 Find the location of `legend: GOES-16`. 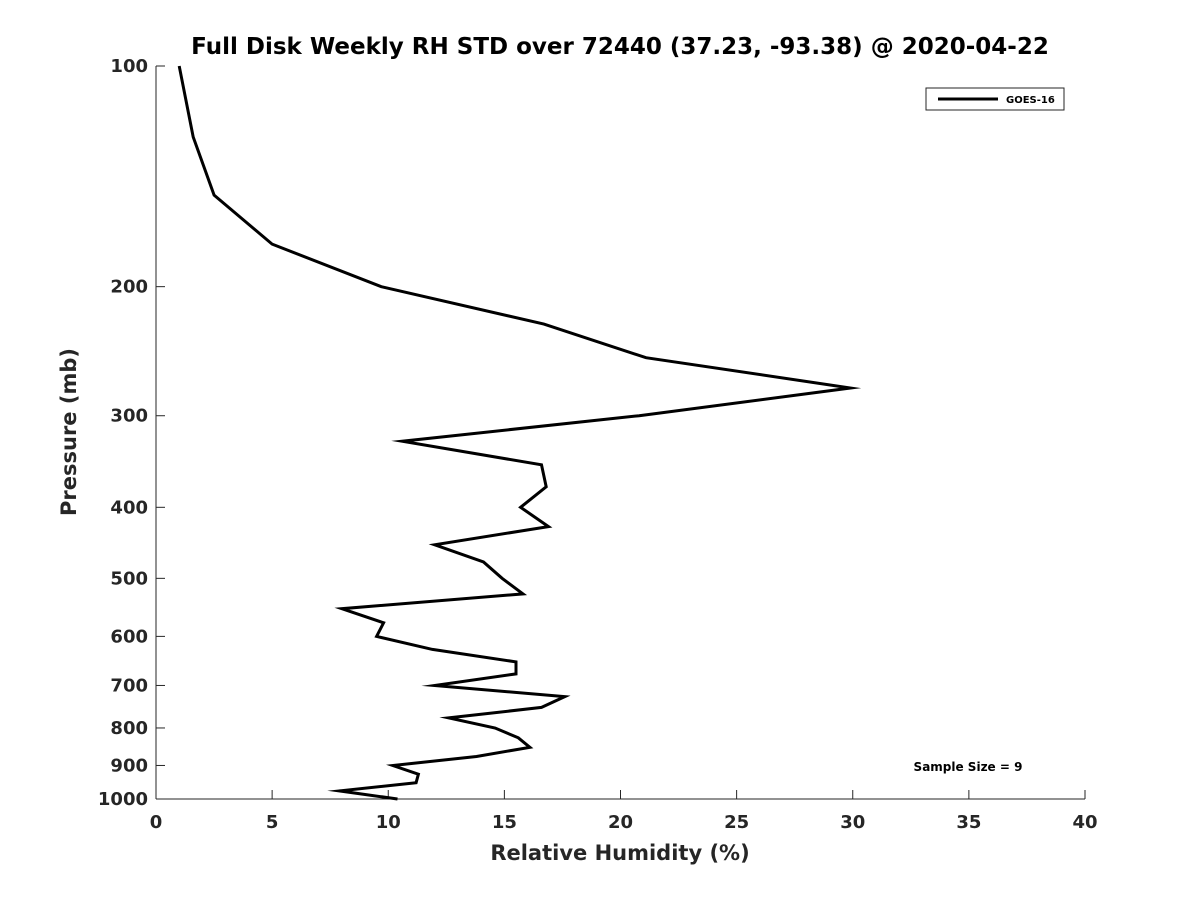

legend: GOES-16 is located at coordinates (995, 99).